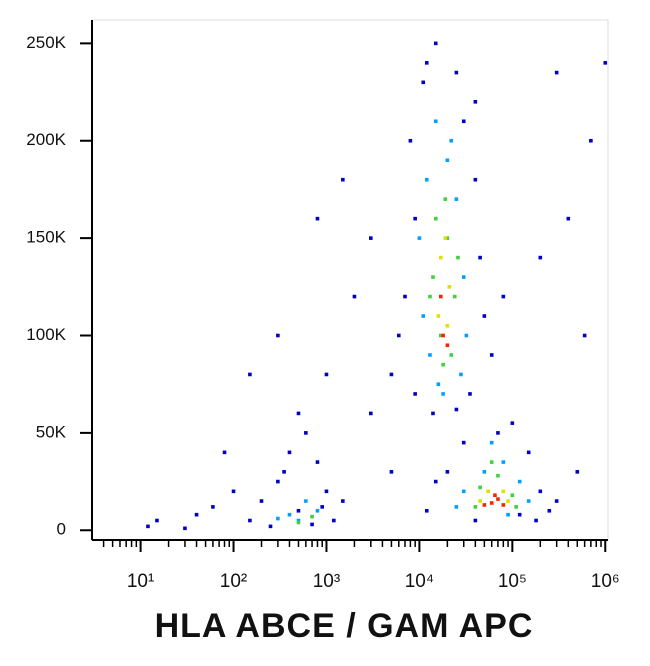 The image size is (650, 666). Describe the element at coordinates (419, 581) in the screenshot. I see `x-tick-label: 10⁴` at that location.